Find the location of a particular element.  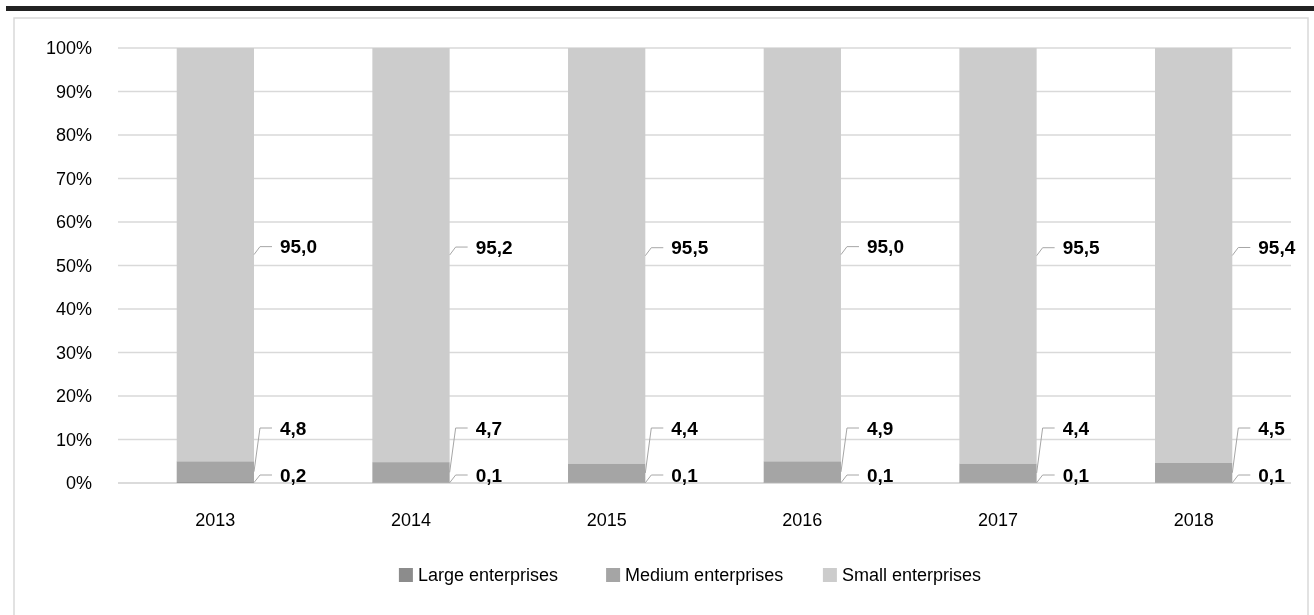

y-tick-label: 0% is located at coordinates (78, 483).